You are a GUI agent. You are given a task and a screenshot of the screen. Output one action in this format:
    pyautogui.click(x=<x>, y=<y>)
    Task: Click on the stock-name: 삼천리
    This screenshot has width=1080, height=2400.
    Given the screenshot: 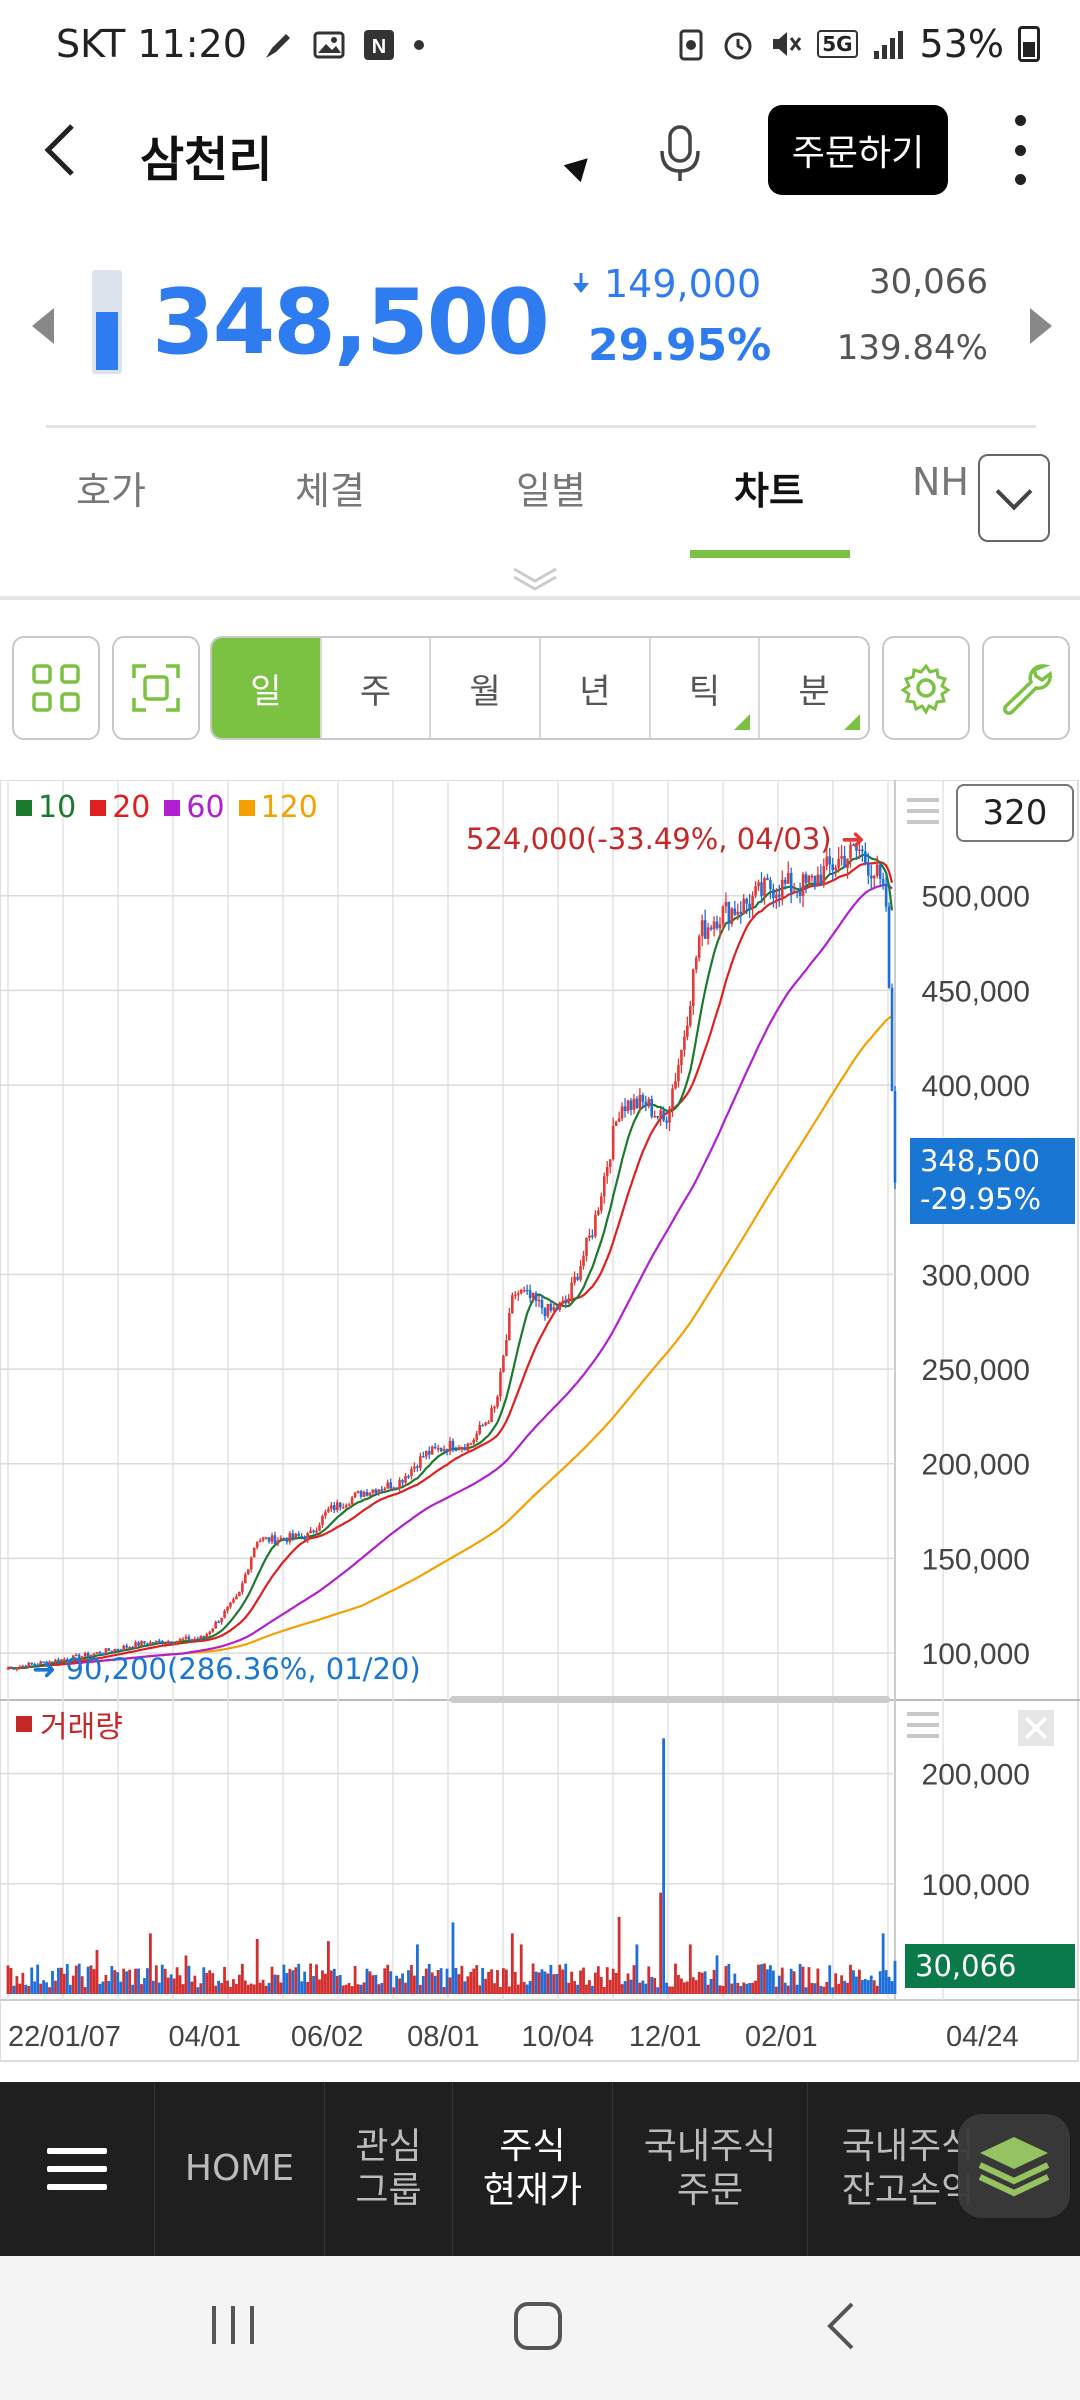 What is the action you would take?
    pyautogui.click(x=206, y=160)
    